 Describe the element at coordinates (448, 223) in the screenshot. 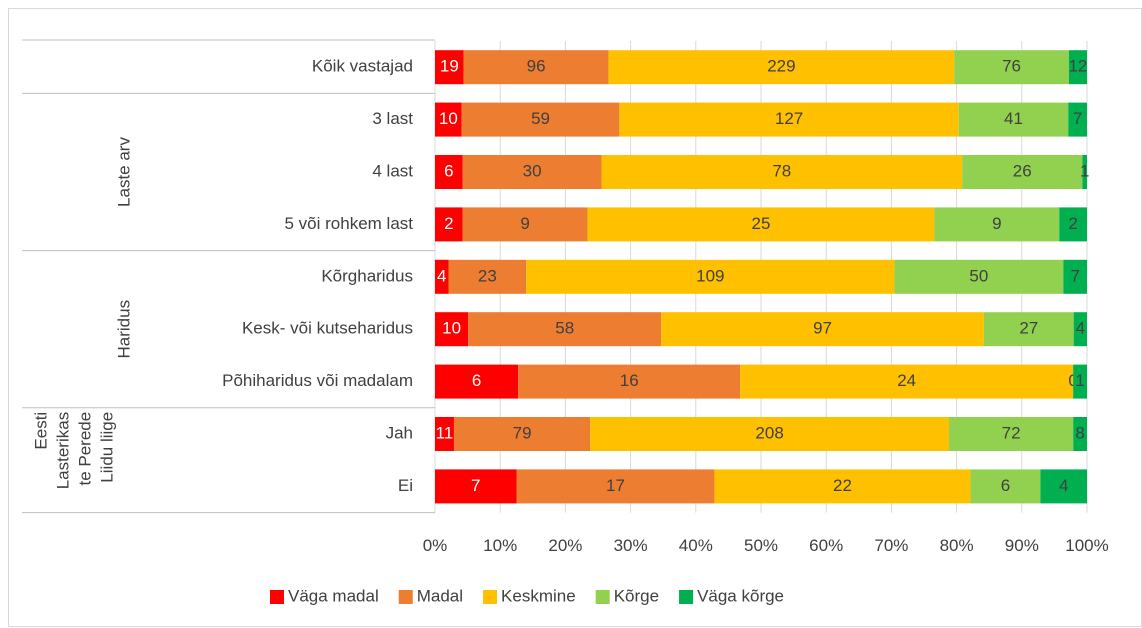

I see `value-label: 2` at that location.